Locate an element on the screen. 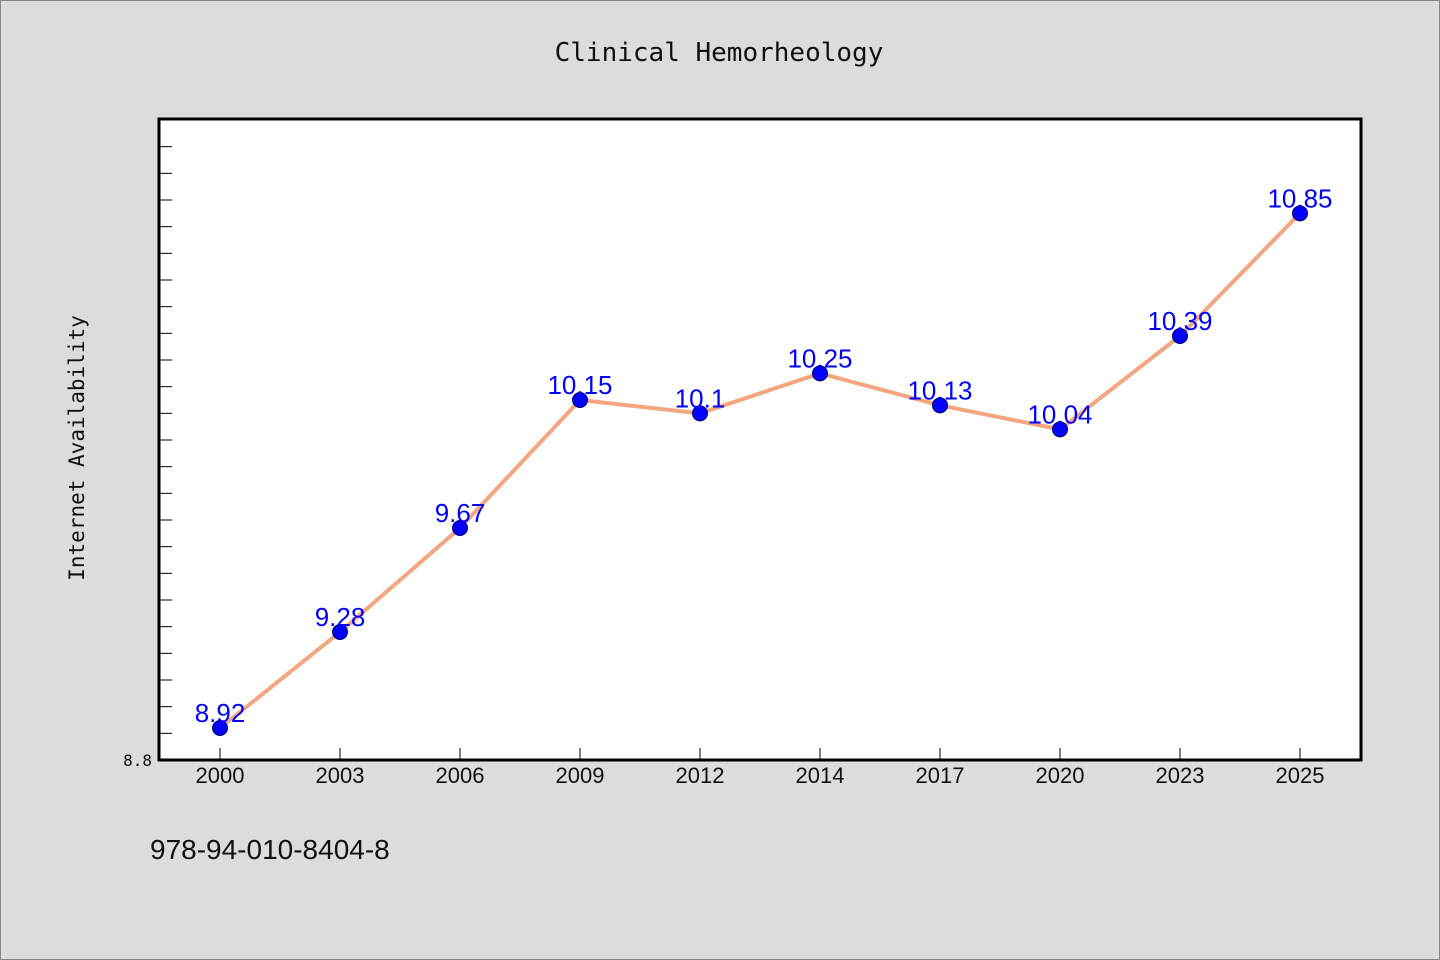 Image resolution: width=1440 pixels, height=960 pixels. x-tick-label: 2006 is located at coordinates (460, 775).